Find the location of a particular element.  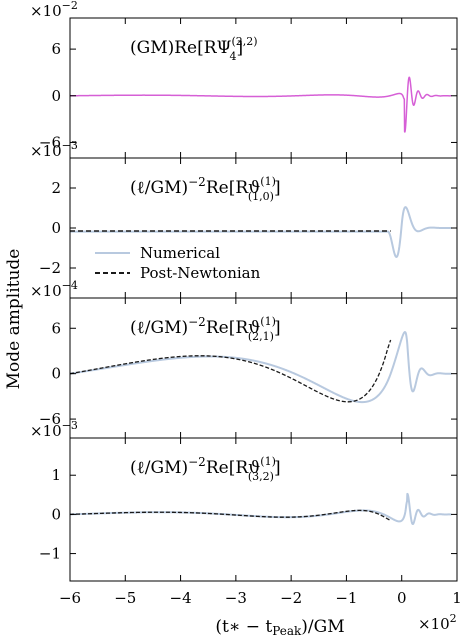

panel-title: (GM)Re[RΨ(2,2) 4] is located at coordinates (194, 49).